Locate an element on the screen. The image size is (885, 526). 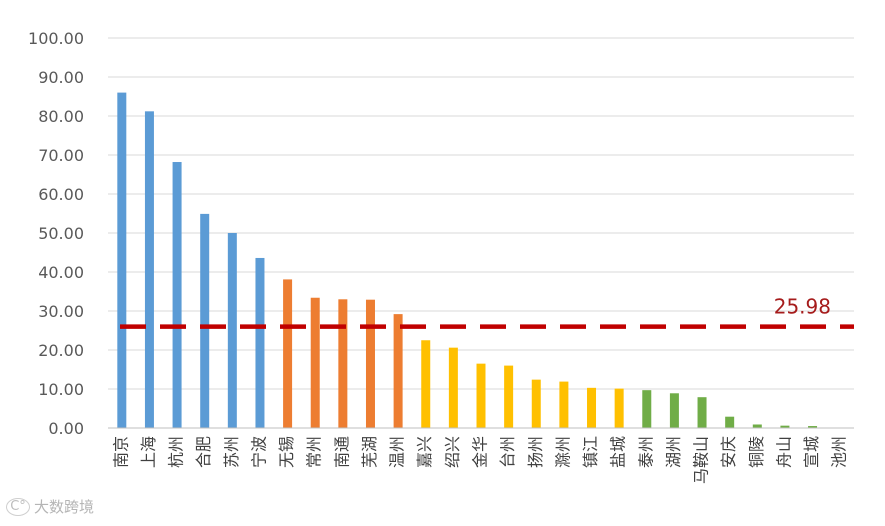
category-label: 盐城 is located at coordinates (618, 452).